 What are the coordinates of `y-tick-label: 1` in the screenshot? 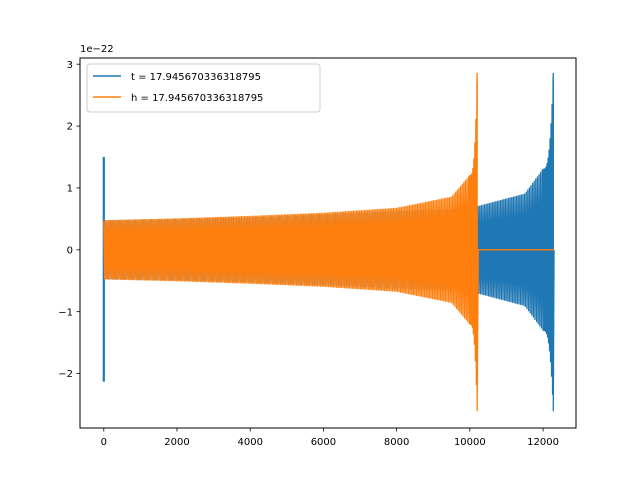 It's located at (70, 189).